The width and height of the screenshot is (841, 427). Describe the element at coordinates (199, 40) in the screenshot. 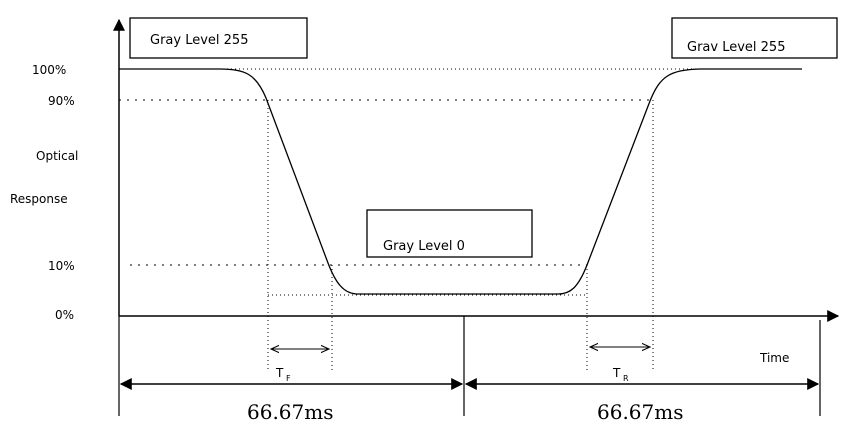

I see `gray-level-255-left-label: Gray Level 255` at that location.